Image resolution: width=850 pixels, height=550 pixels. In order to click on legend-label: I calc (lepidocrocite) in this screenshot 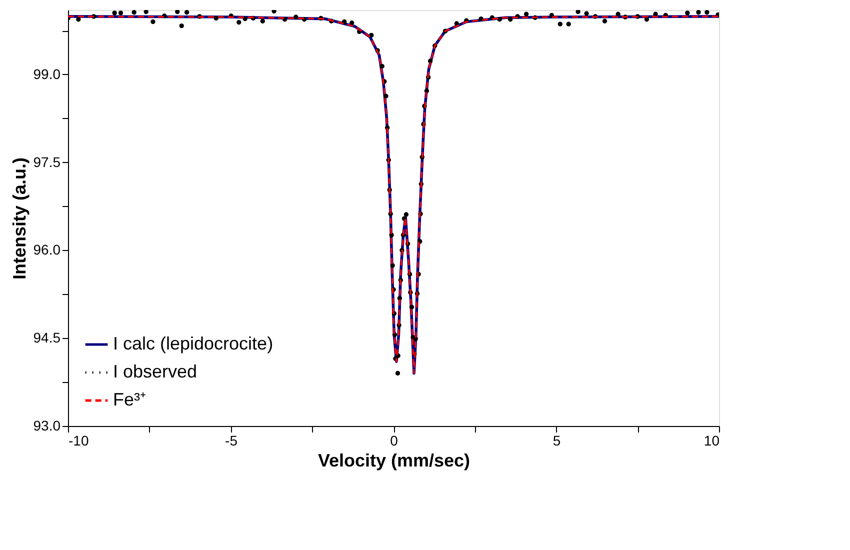, I will do `click(193, 344)`.